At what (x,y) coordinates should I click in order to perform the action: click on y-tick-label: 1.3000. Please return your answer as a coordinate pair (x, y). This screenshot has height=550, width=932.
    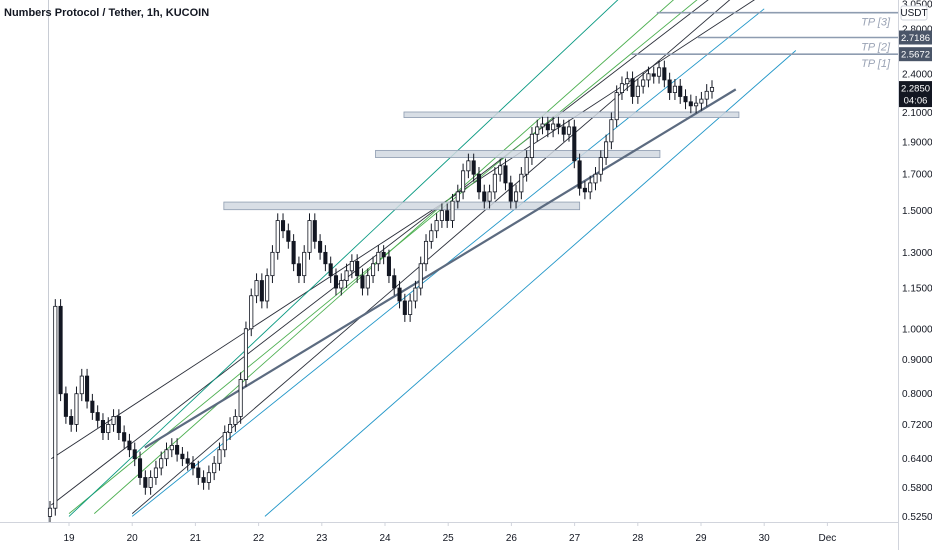
    Looking at the image, I should click on (917, 253).